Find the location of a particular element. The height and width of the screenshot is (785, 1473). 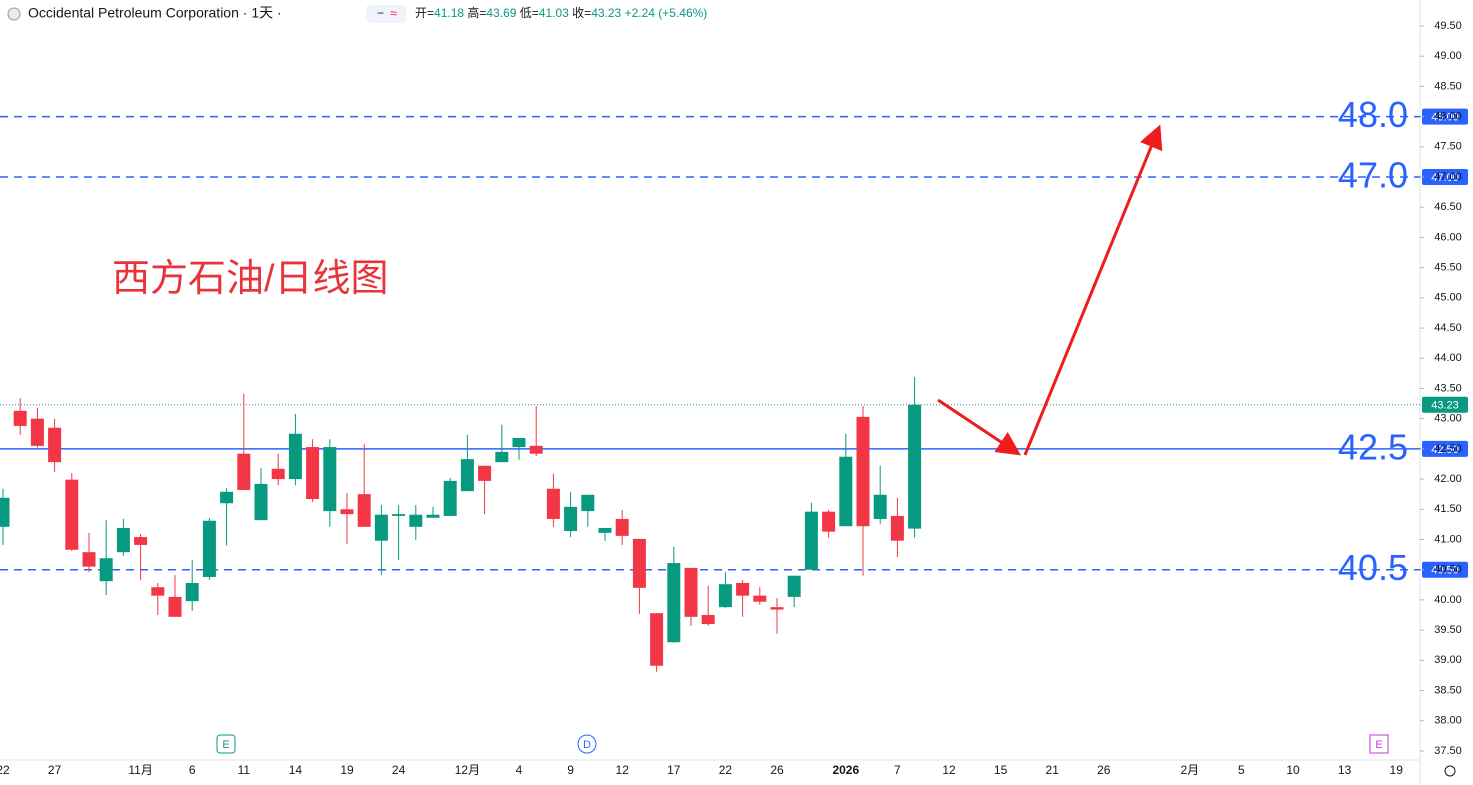

symbol-icon is located at coordinates (14, 14).